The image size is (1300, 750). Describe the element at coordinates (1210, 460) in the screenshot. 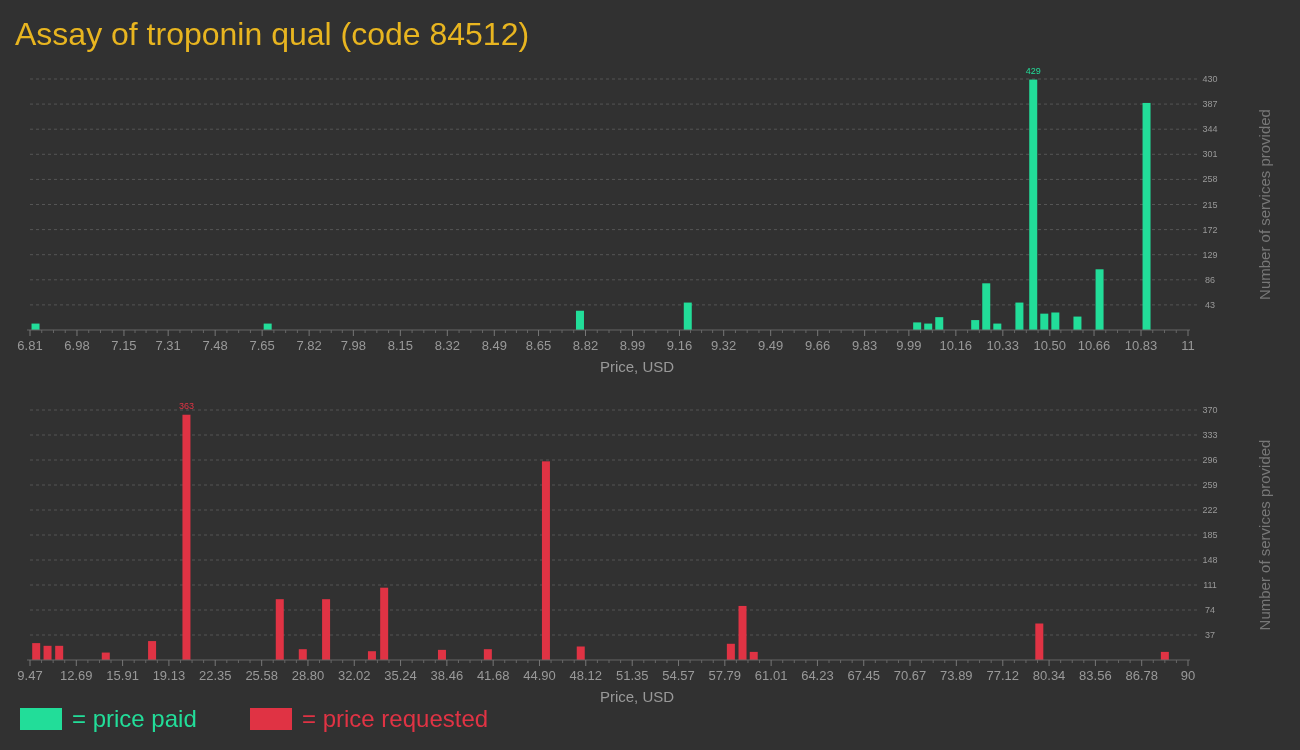

I see `y-tick-label: 296` at that location.